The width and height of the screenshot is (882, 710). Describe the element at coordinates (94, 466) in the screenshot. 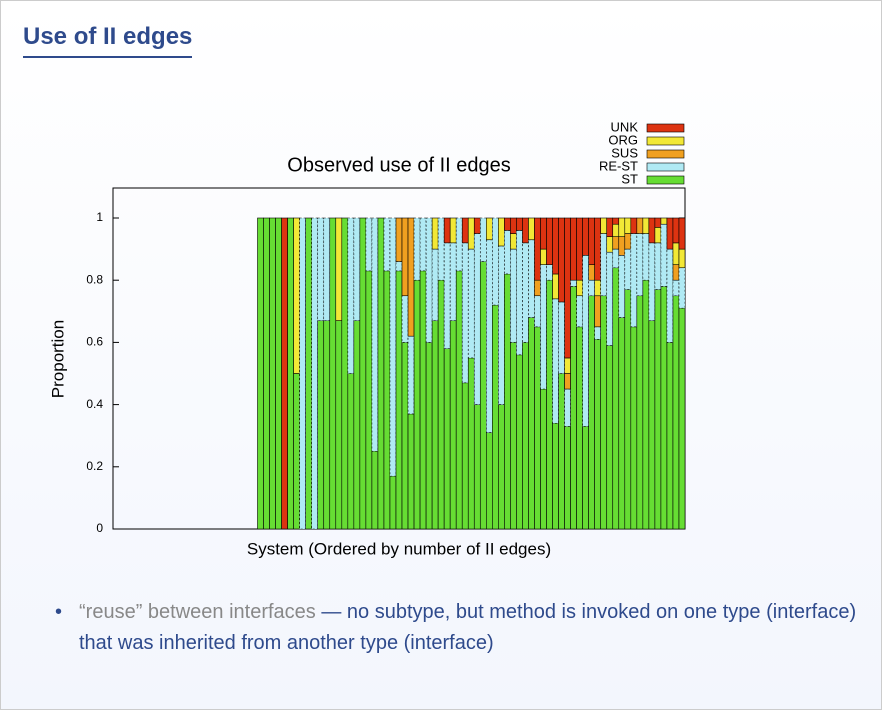

I see `y-tick-label: 0.2` at that location.